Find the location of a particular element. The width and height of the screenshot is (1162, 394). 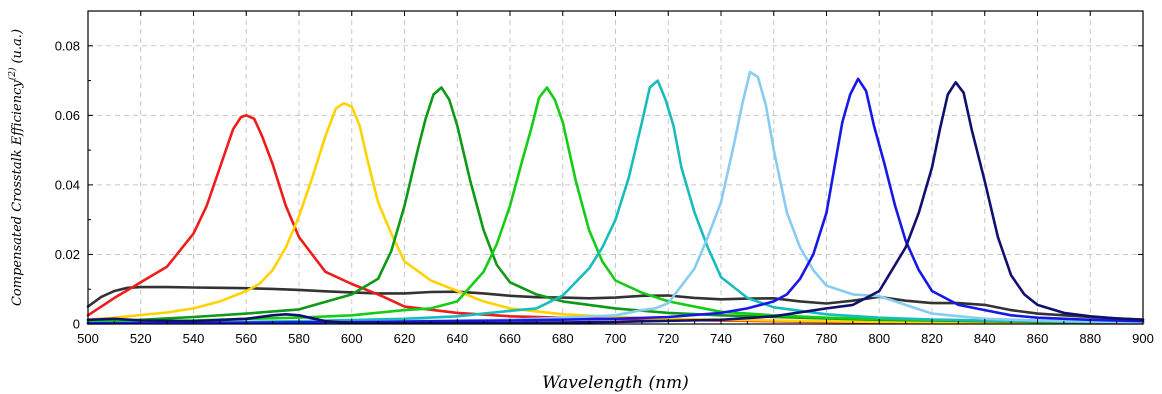

x-tick-label: 820 is located at coordinates (932, 338).